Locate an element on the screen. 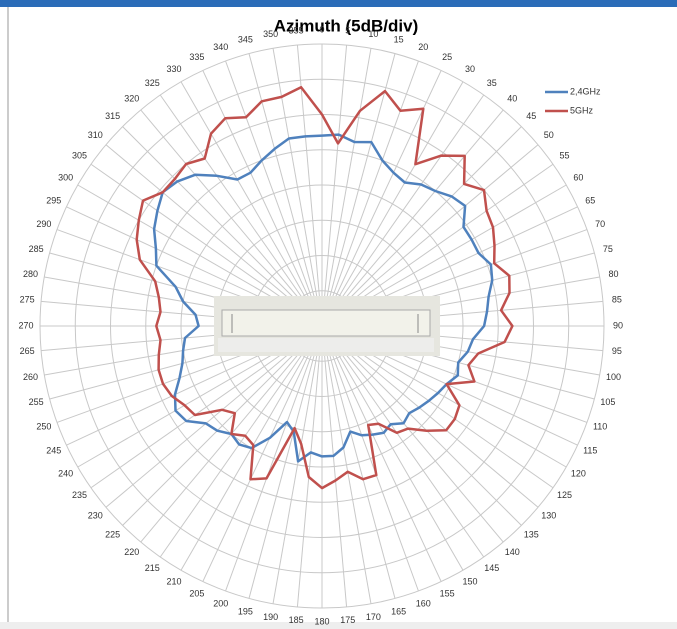  angle-label: 180 is located at coordinates (321, 621).